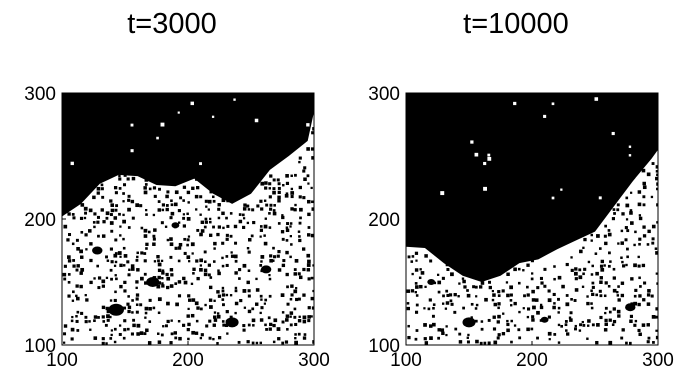 This screenshot has height=378, width=688. I want to click on x-tick-label: 100, so click(406, 360).